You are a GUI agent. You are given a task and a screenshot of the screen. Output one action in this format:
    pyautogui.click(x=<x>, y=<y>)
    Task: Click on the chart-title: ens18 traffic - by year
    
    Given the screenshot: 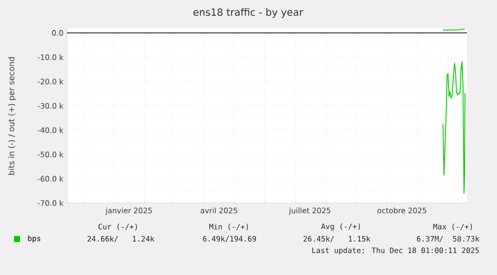 What is the action you would take?
    pyautogui.click(x=248, y=13)
    